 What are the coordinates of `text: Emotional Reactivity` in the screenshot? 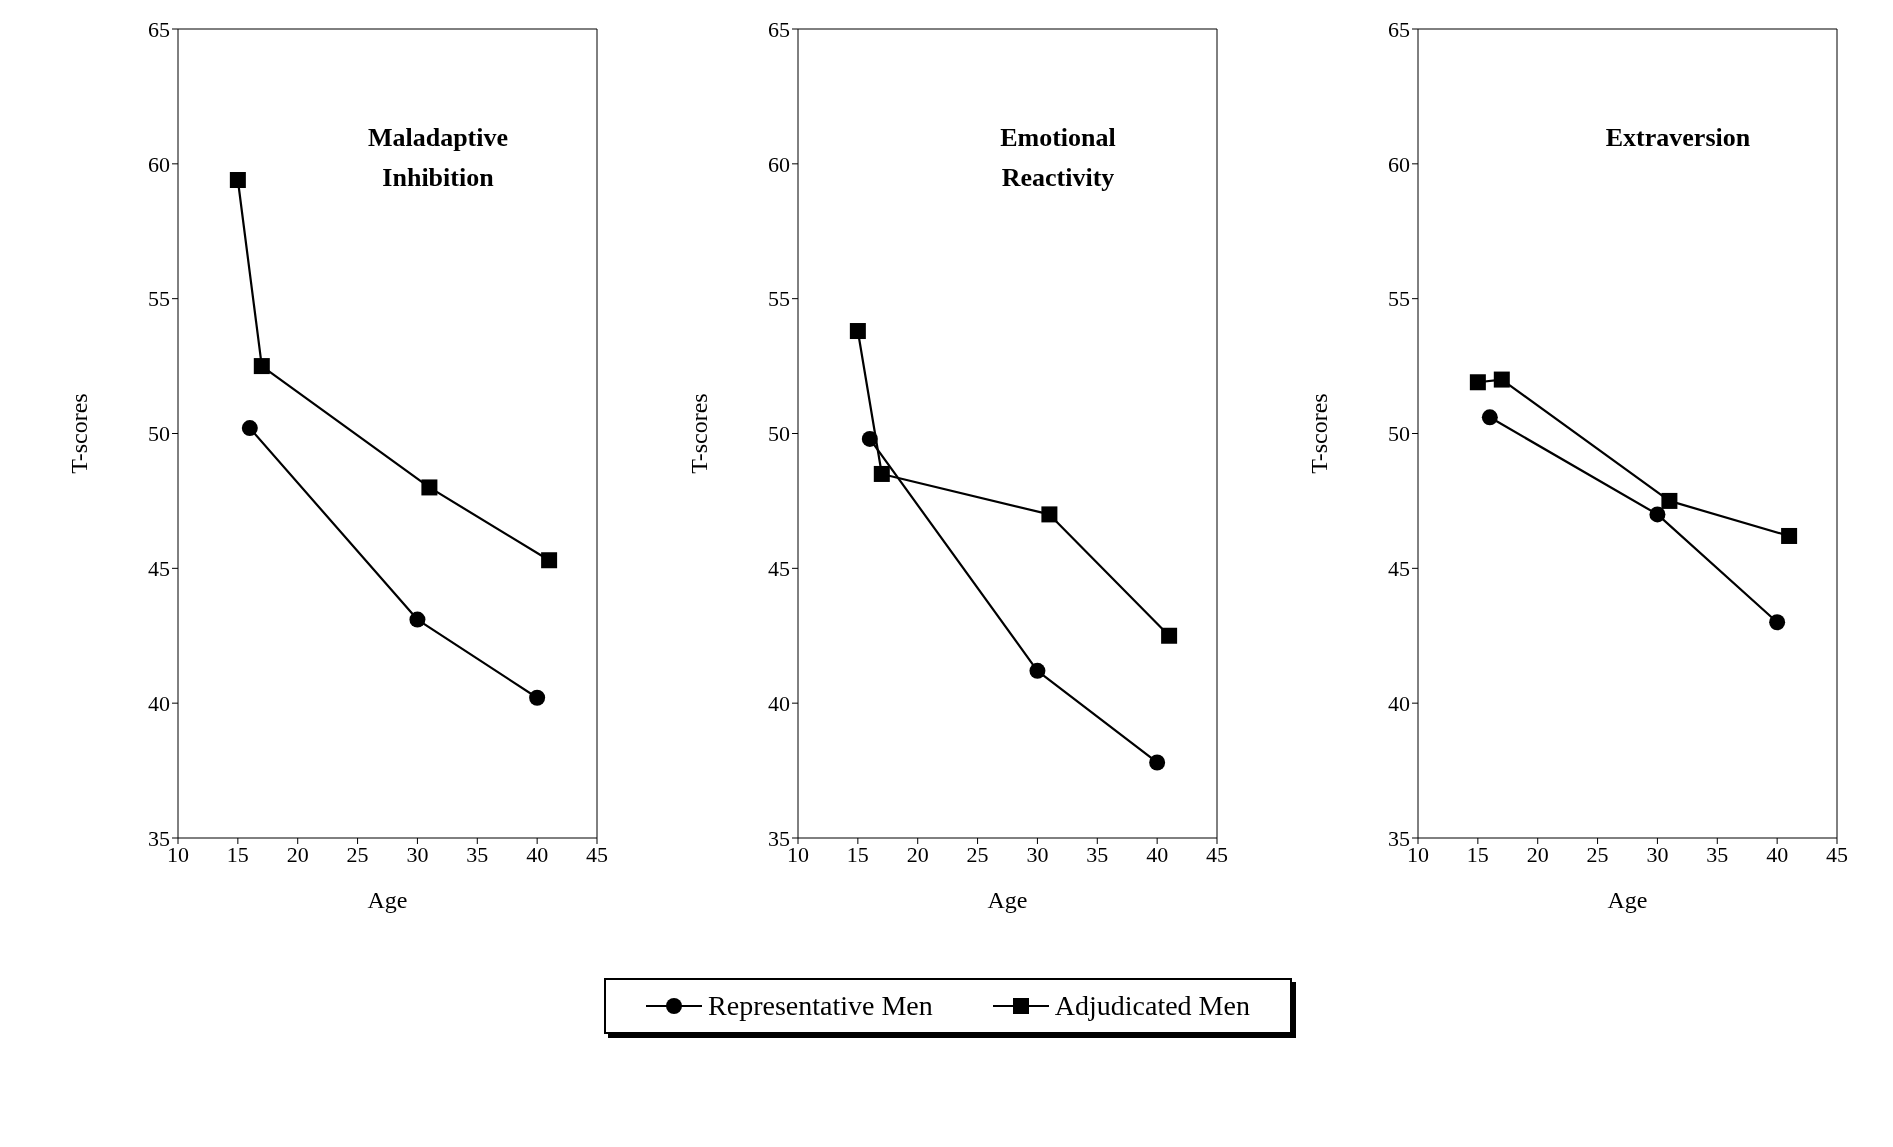 It's located at (1058, 158).